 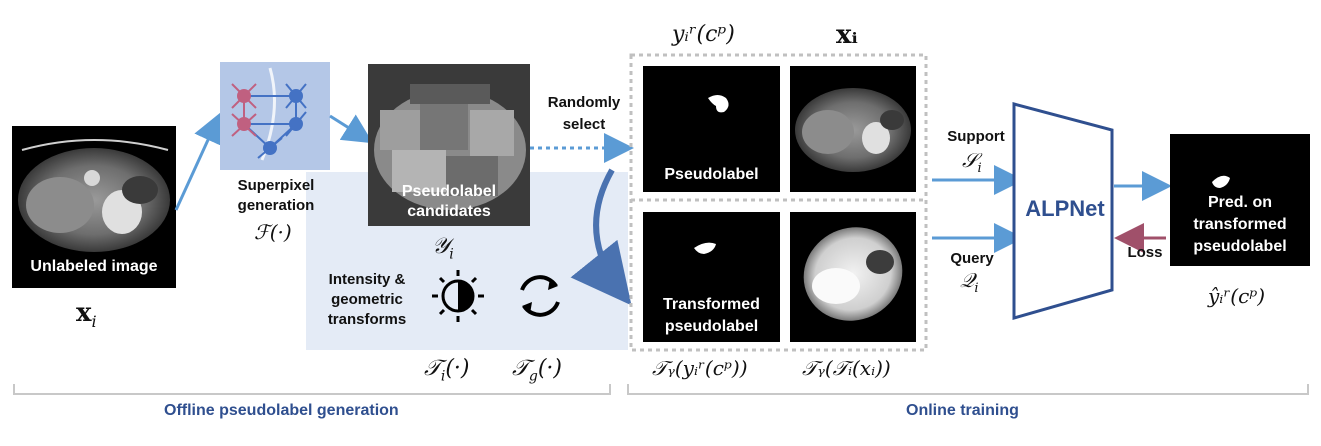 What do you see at coordinates (968, 389) in the screenshot?
I see `online-bracket` at bounding box center [968, 389].